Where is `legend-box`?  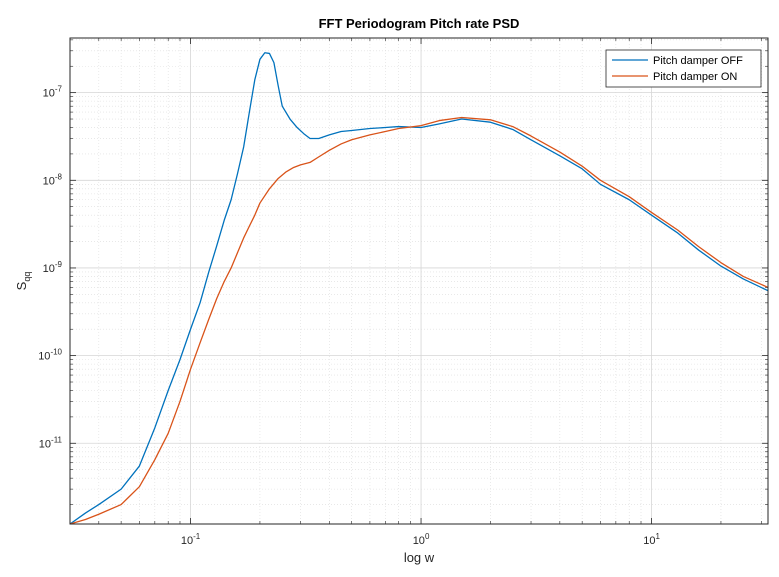
legend-box is located at coordinates (683, 68).